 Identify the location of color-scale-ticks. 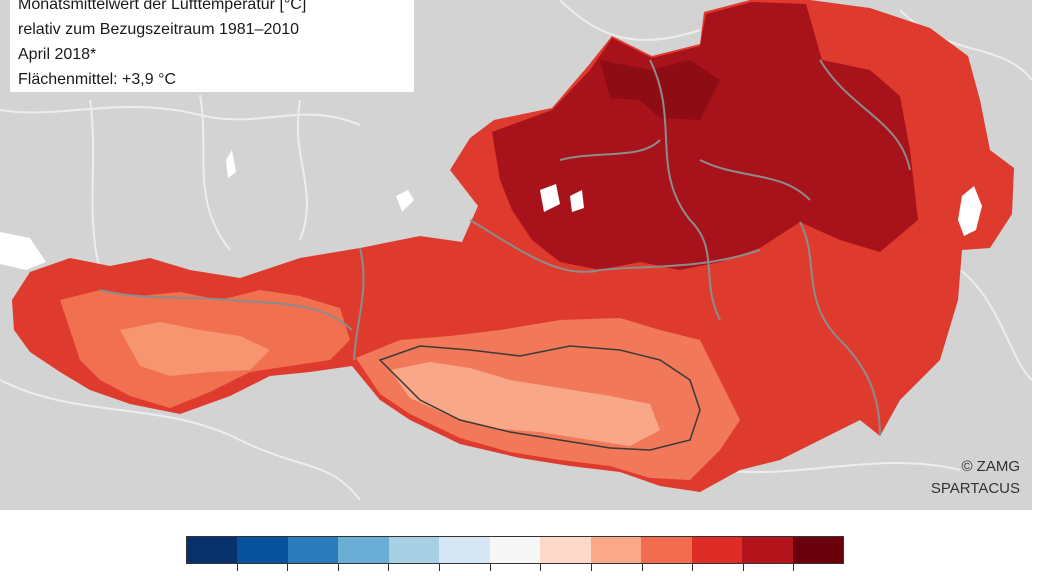
(515, 568).